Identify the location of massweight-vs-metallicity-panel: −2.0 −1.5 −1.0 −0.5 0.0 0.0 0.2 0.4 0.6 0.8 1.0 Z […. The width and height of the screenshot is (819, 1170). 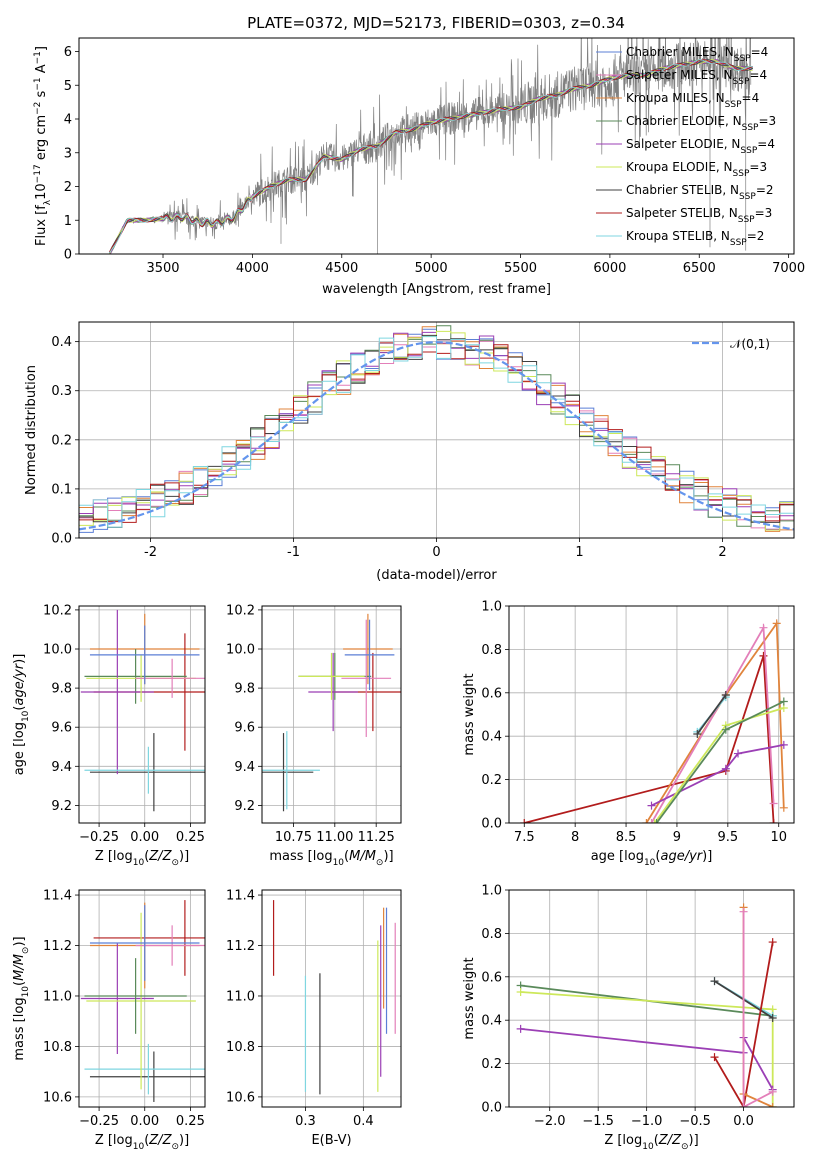
(628, 1018).